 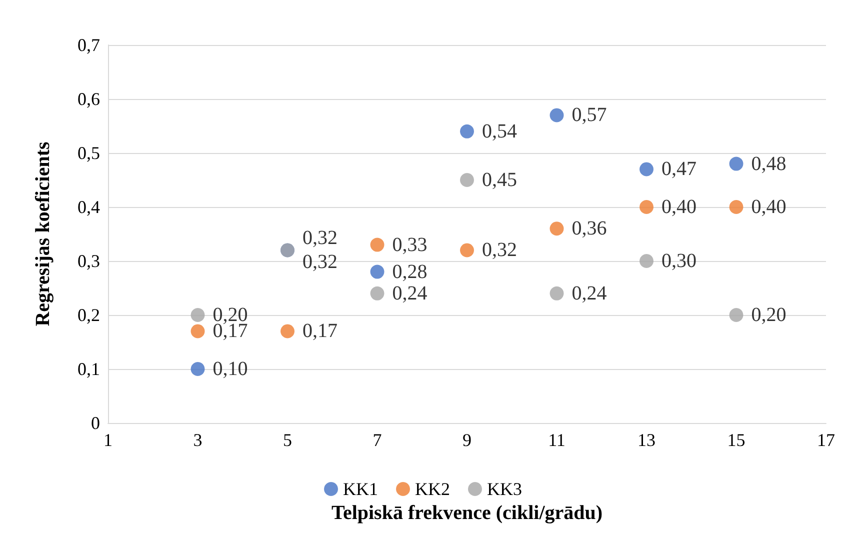 What do you see at coordinates (89, 99) in the screenshot?
I see `y-tick-label: 0,6` at bounding box center [89, 99].